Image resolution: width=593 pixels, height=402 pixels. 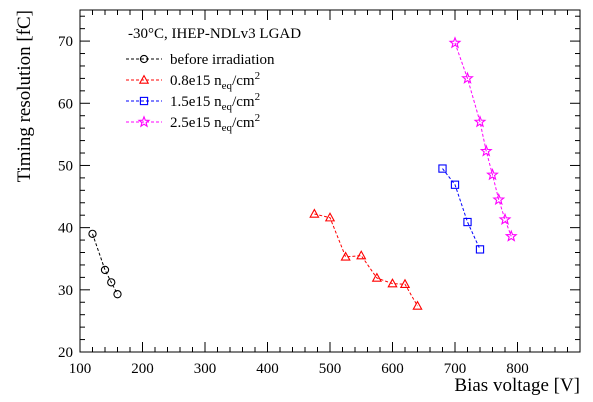 What do you see at coordinates (222, 60) in the screenshot?
I see `legend-label: before irradiation` at bounding box center [222, 60].